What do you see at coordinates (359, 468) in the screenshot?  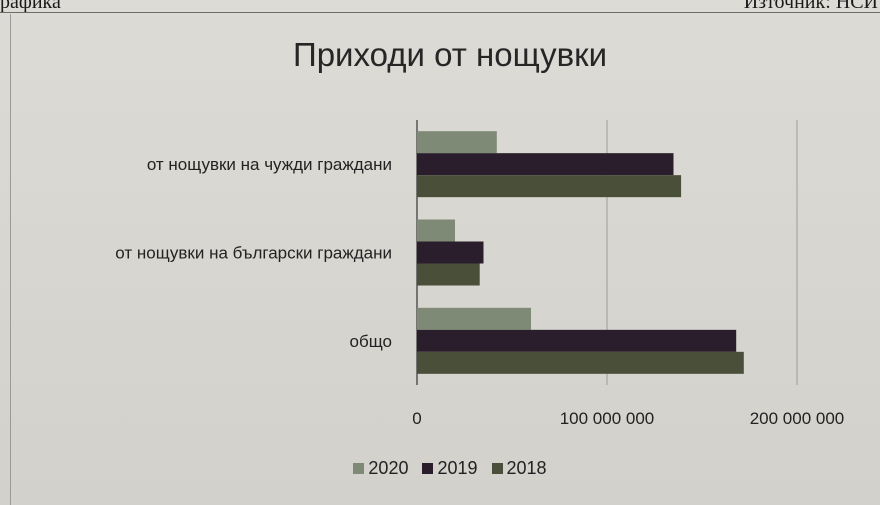 I see `legend-swatch-2020` at bounding box center [359, 468].